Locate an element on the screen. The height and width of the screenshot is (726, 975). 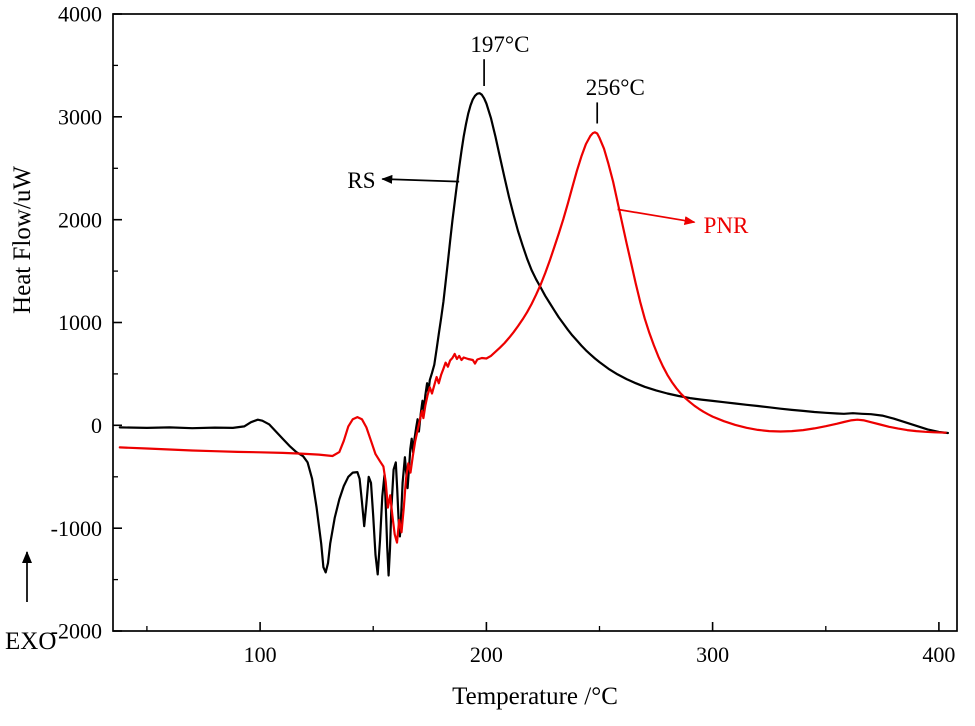
y-axis-title: Heat Flow/uW is located at coordinates (22, 240).